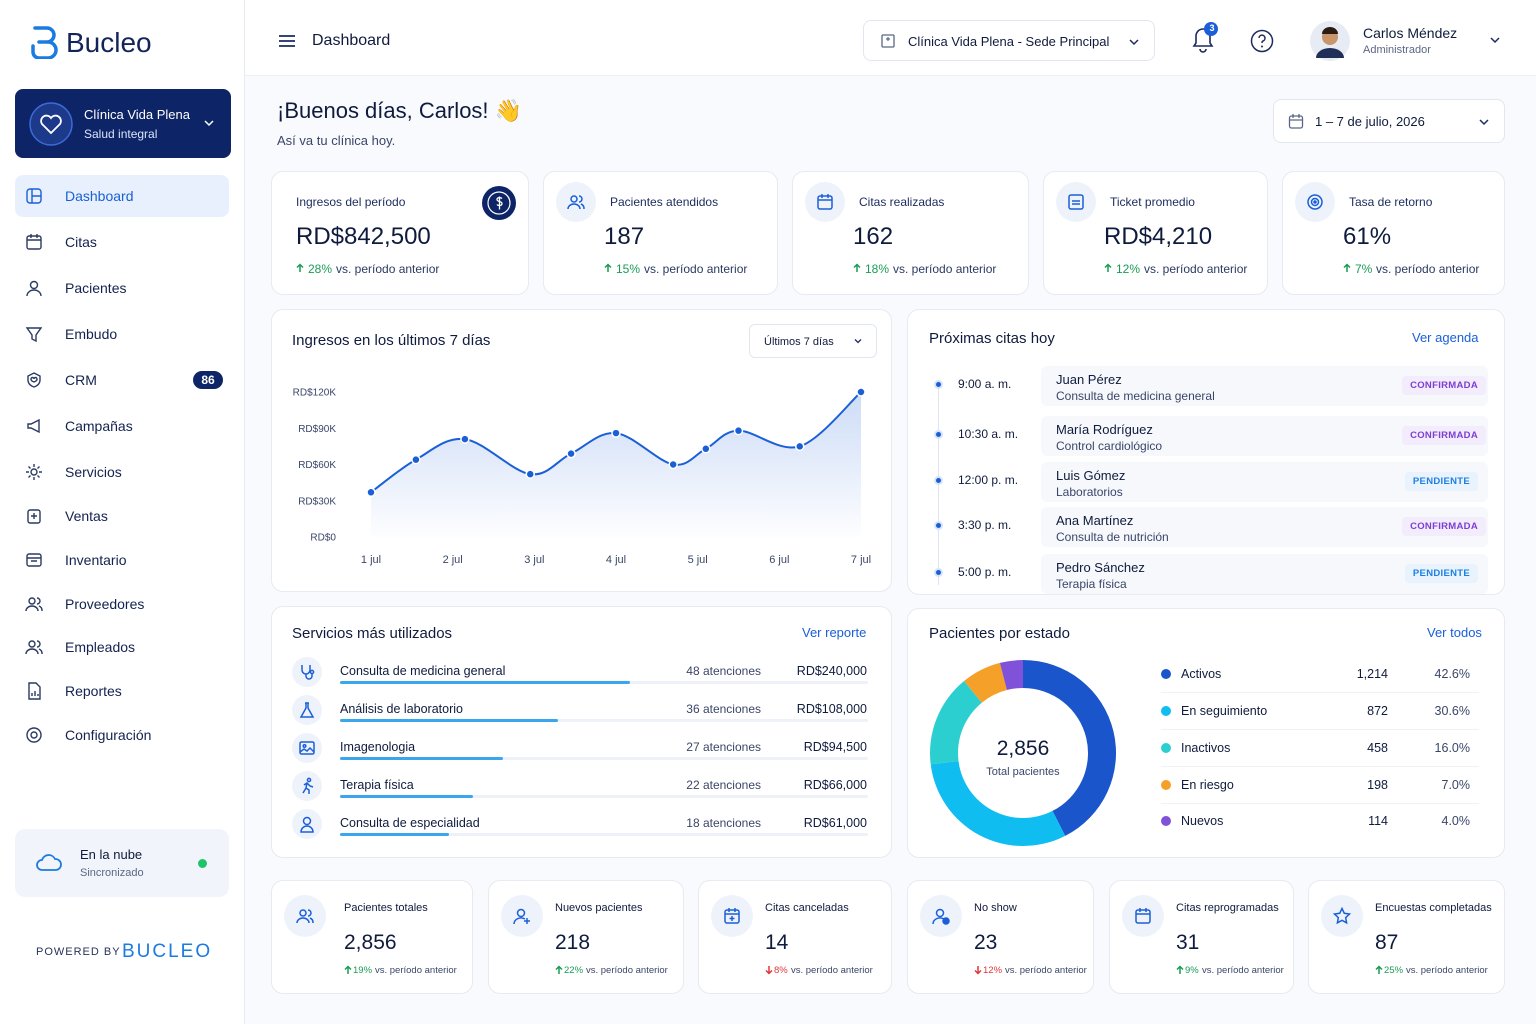  Describe the element at coordinates (1128, 269) in the screenshot. I see `kpi-change: 12%` at that location.